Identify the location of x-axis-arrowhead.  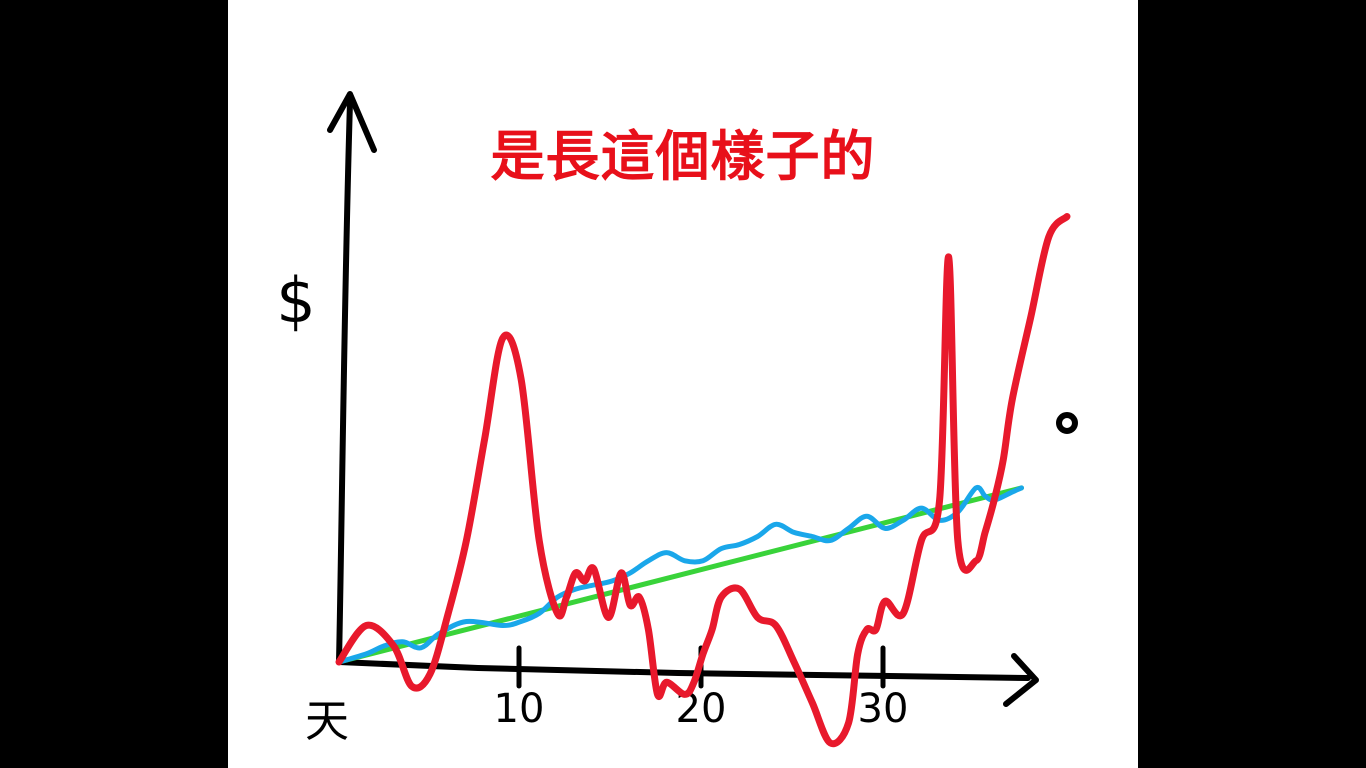
(1021, 680).